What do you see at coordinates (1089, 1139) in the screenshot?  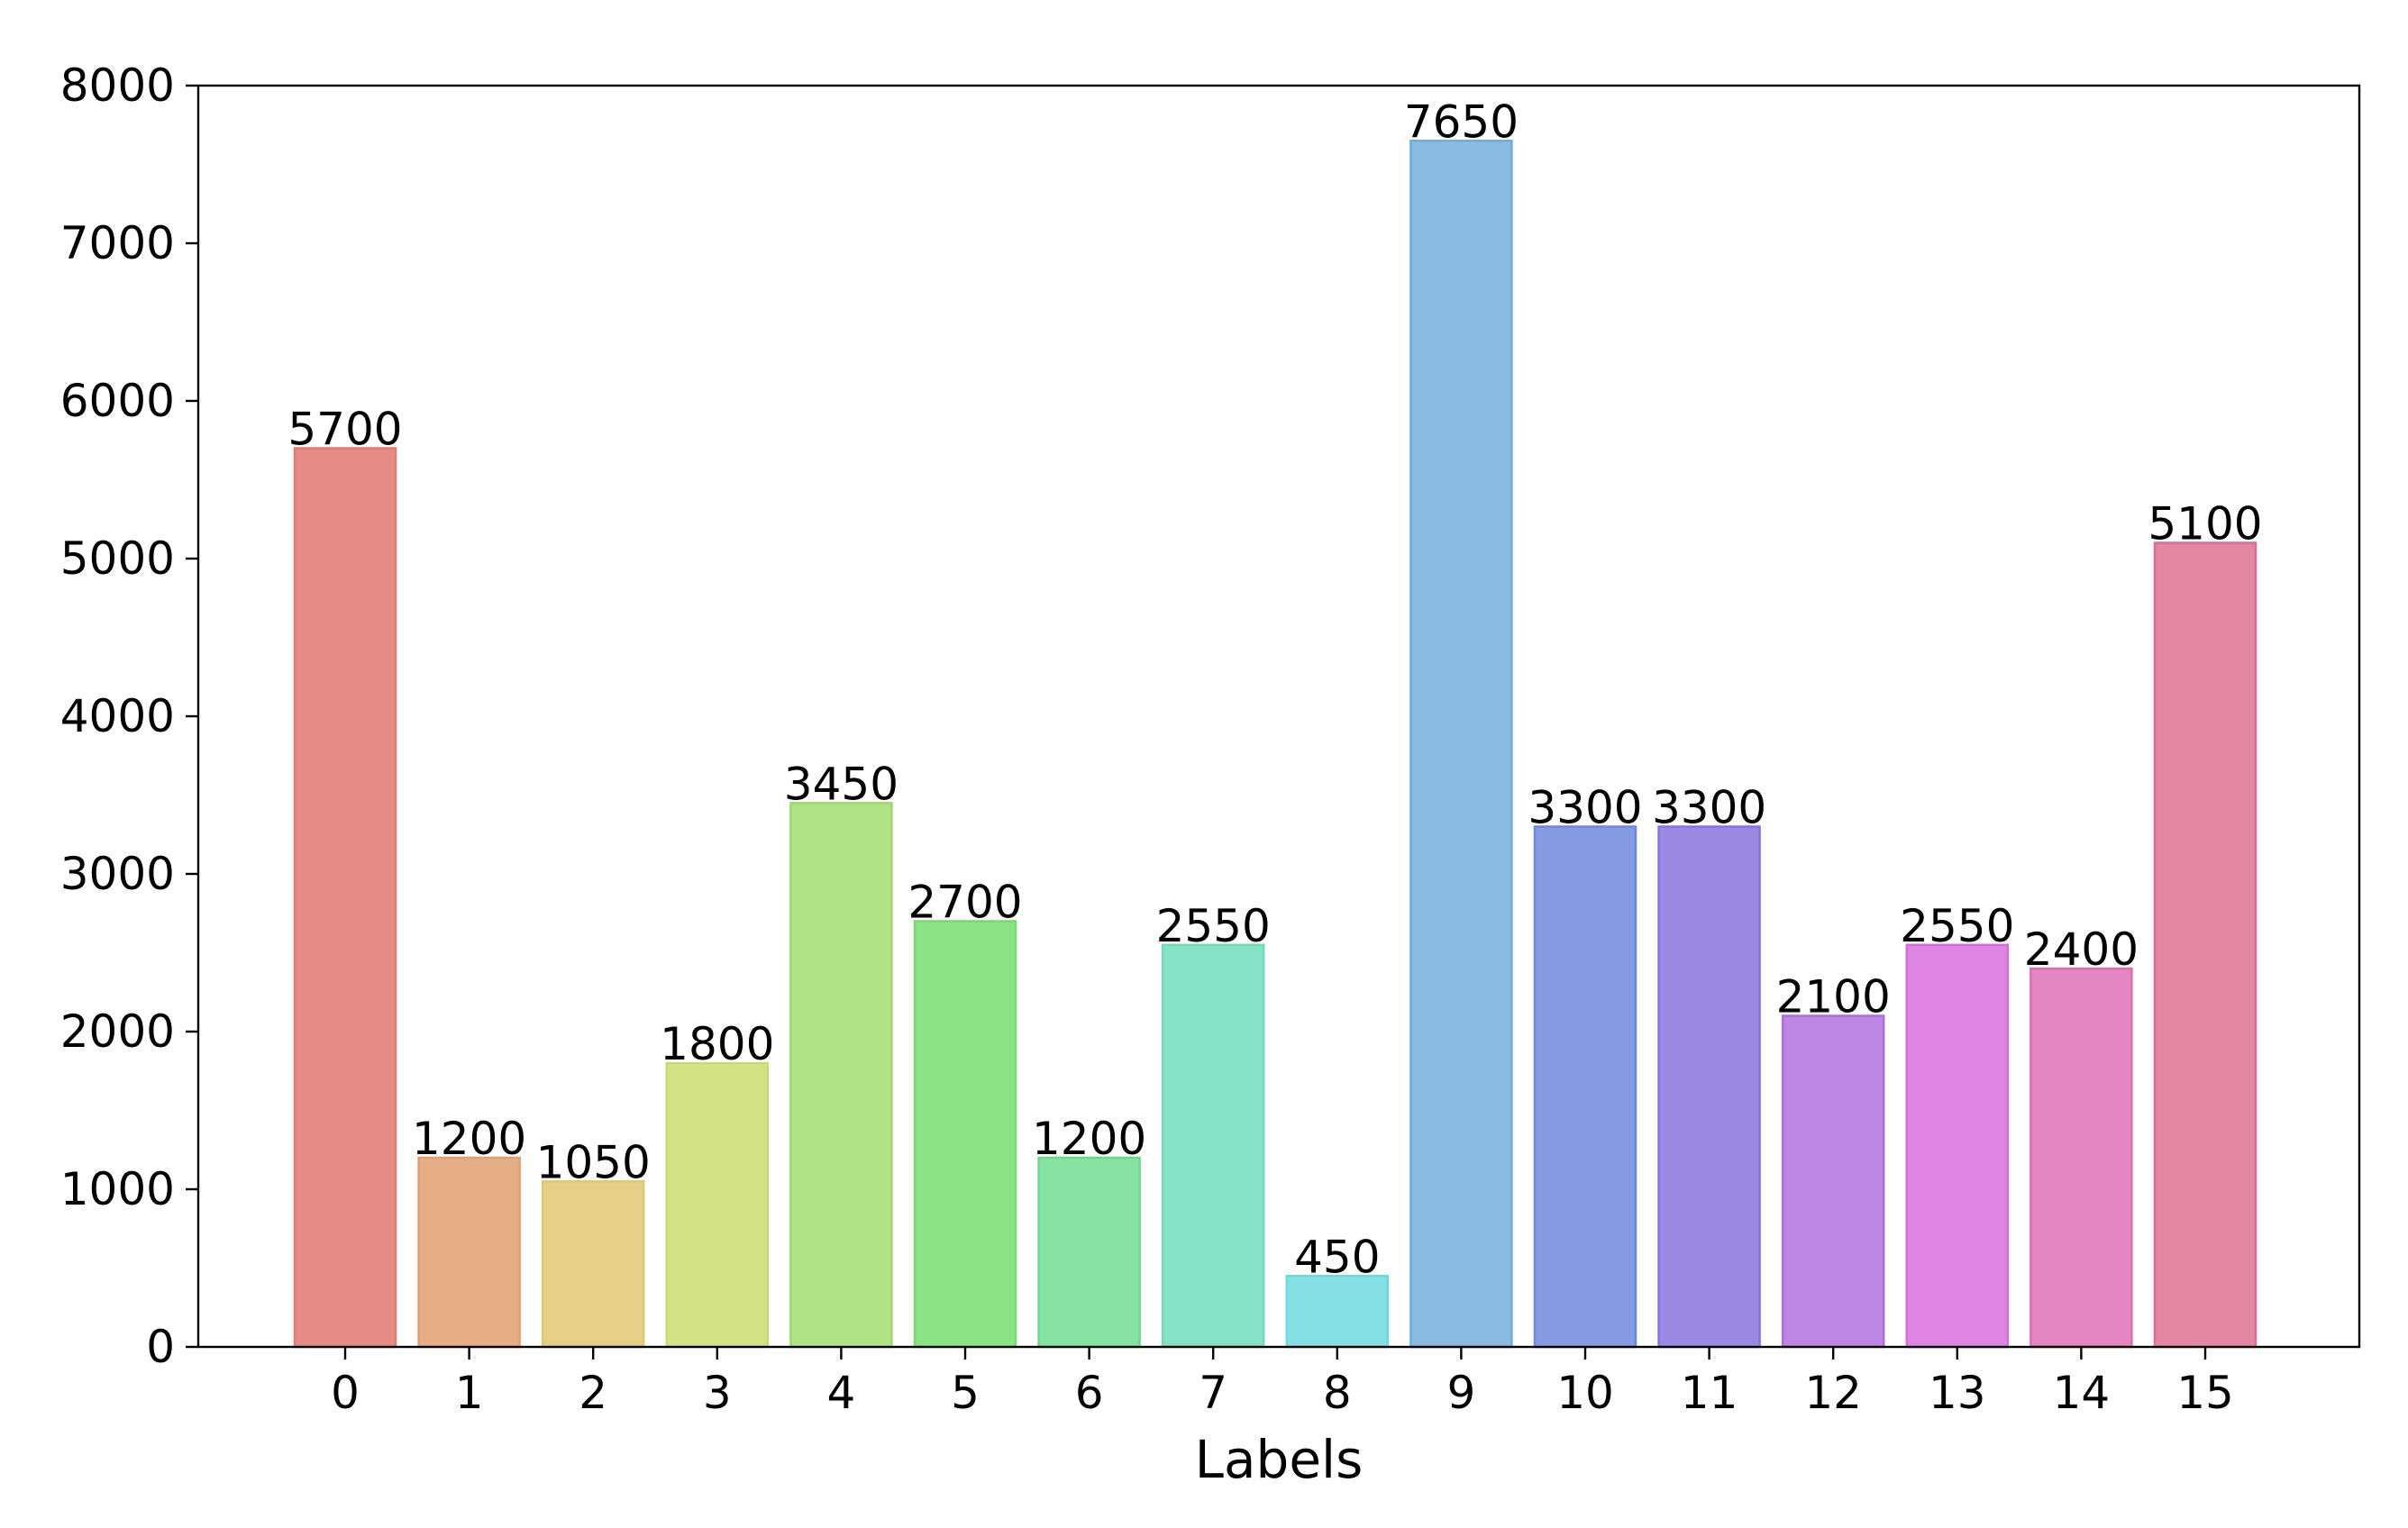 I see `bar-value-label-6: 1200` at bounding box center [1089, 1139].